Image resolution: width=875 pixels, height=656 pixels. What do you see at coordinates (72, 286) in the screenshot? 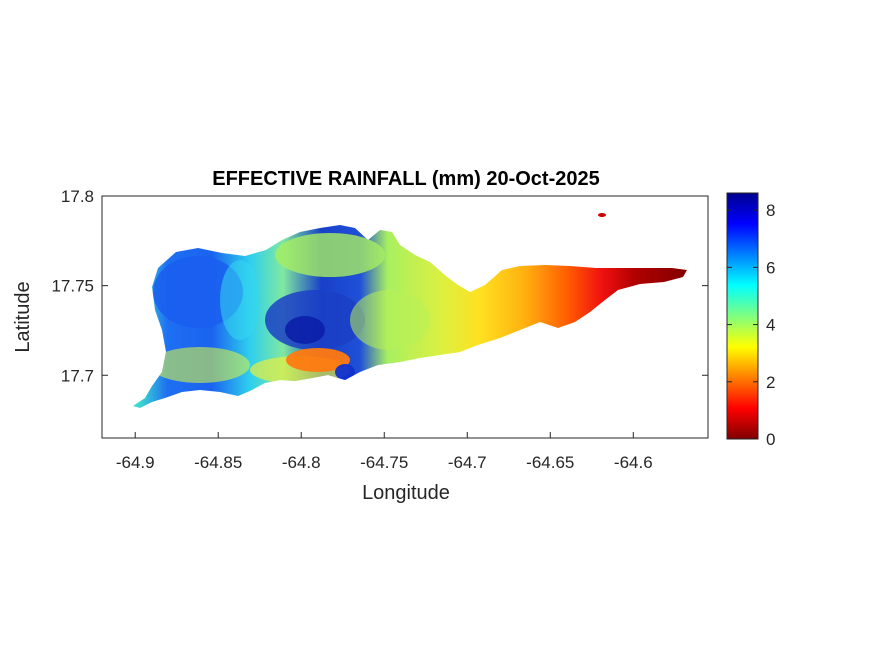
I see `y-tick-label: 17.75` at bounding box center [72, 286].